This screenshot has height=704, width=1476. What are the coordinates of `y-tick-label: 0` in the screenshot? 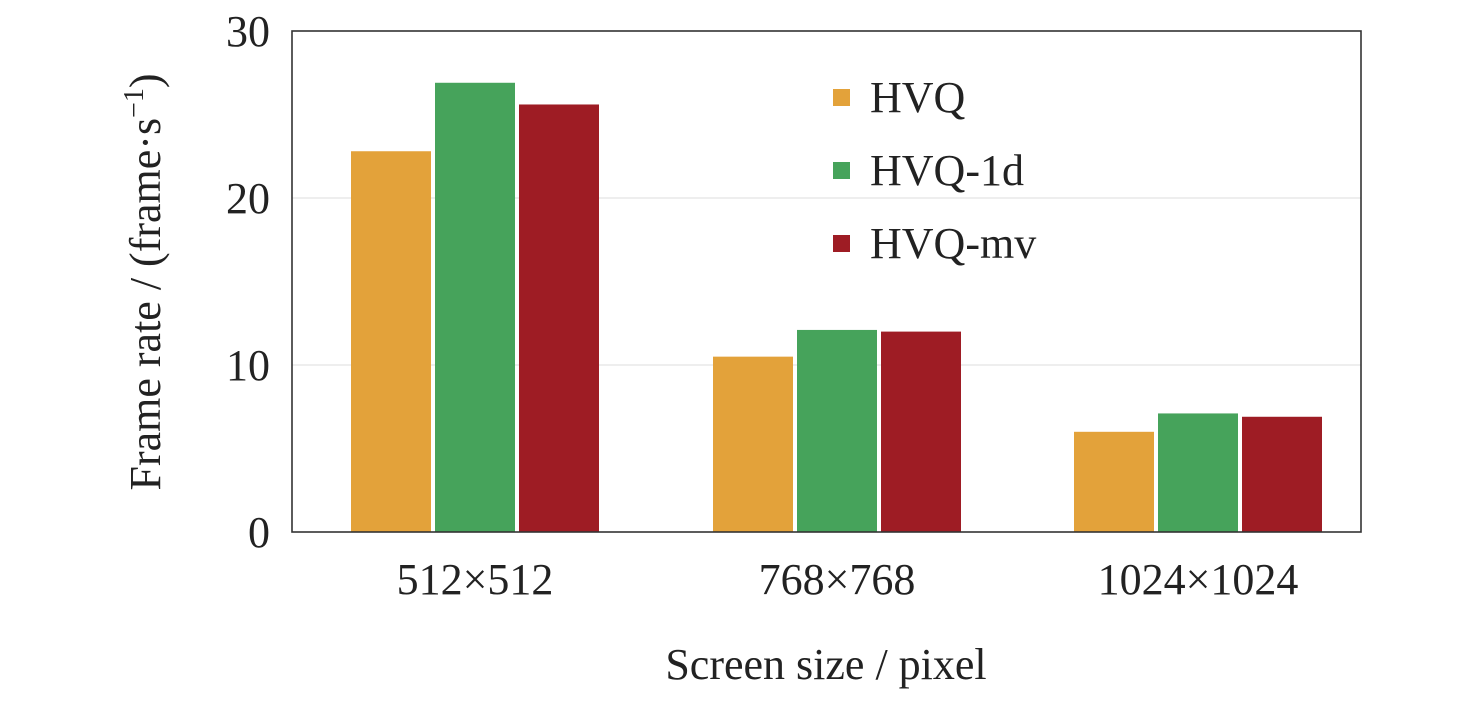 It's located at (259, 532).